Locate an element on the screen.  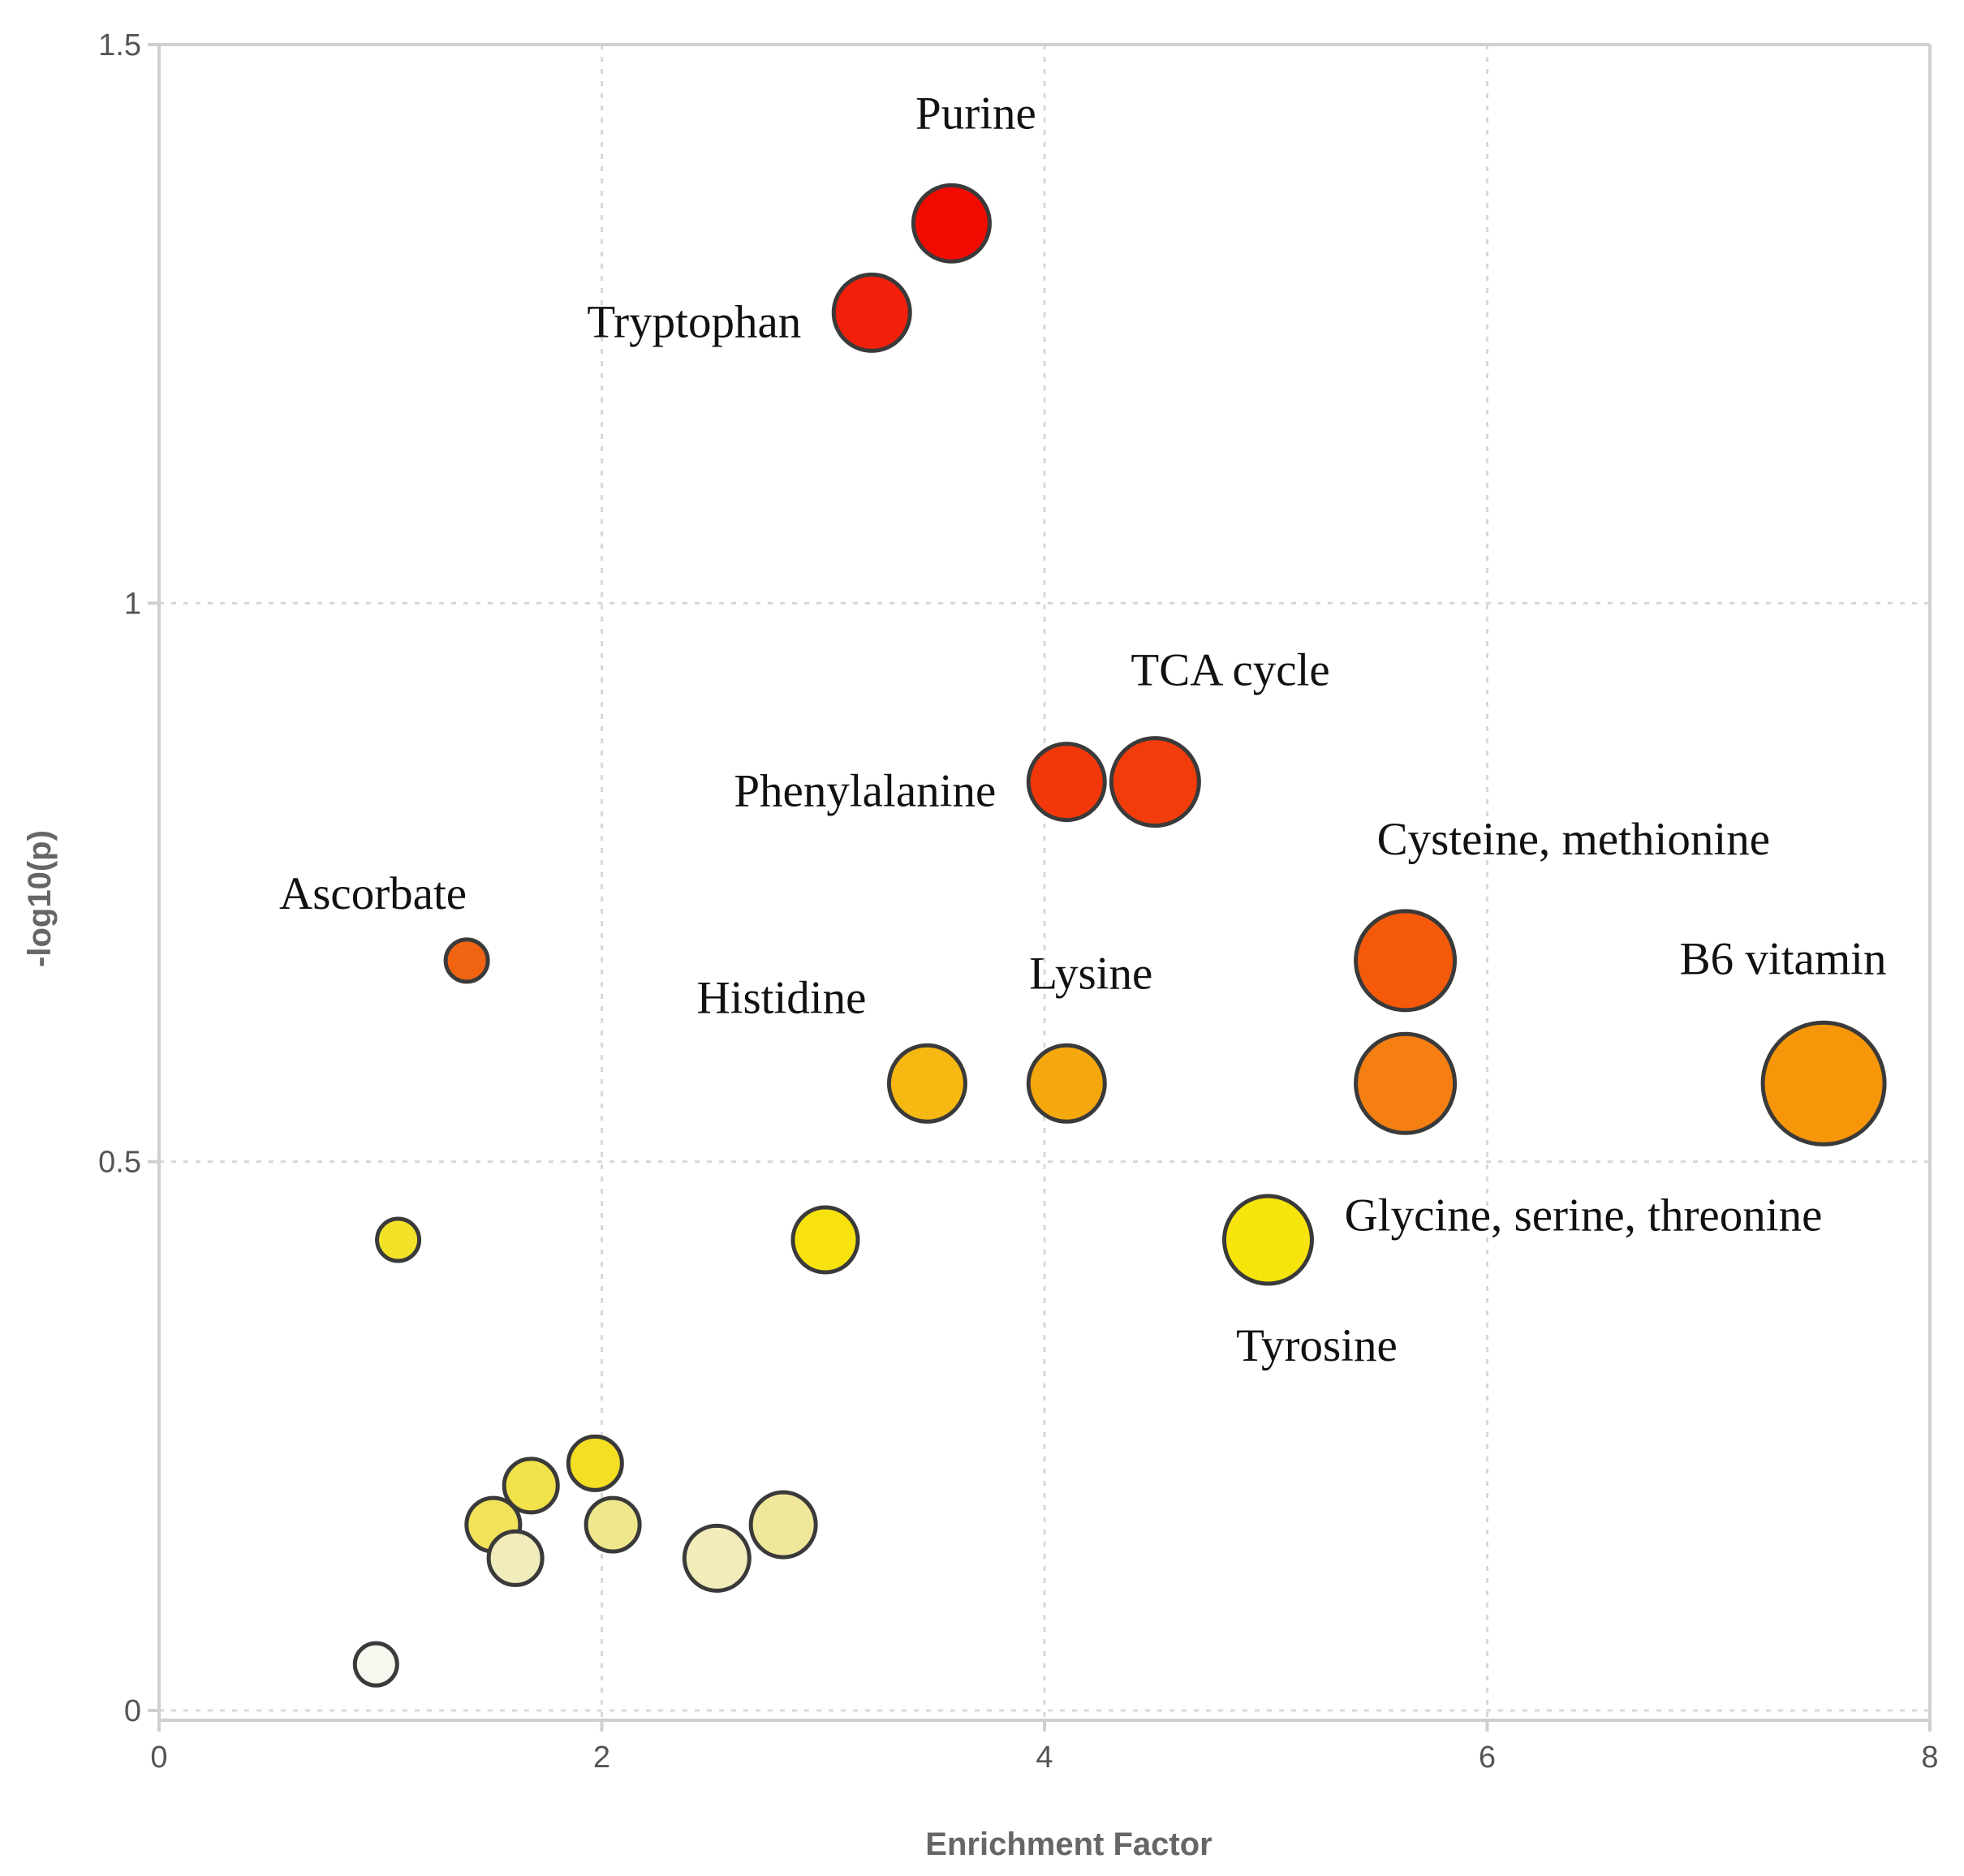
x-axis-title: Enrichment Factor is located at coordinates (1068, 1844).